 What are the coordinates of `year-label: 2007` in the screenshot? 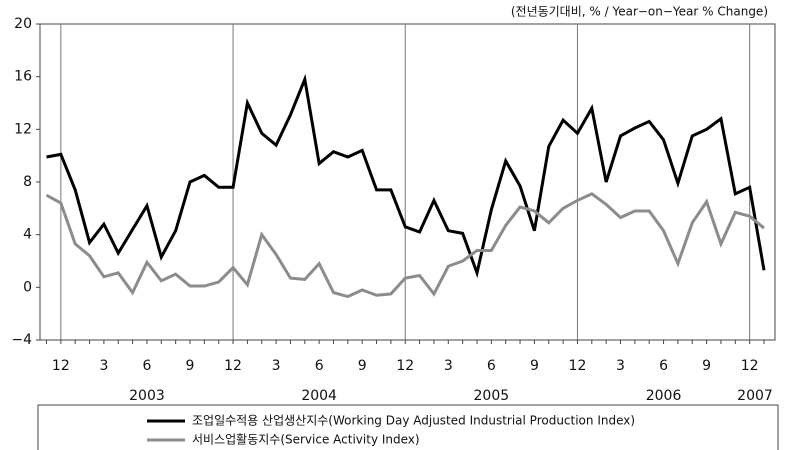 It's located at (755, 396).